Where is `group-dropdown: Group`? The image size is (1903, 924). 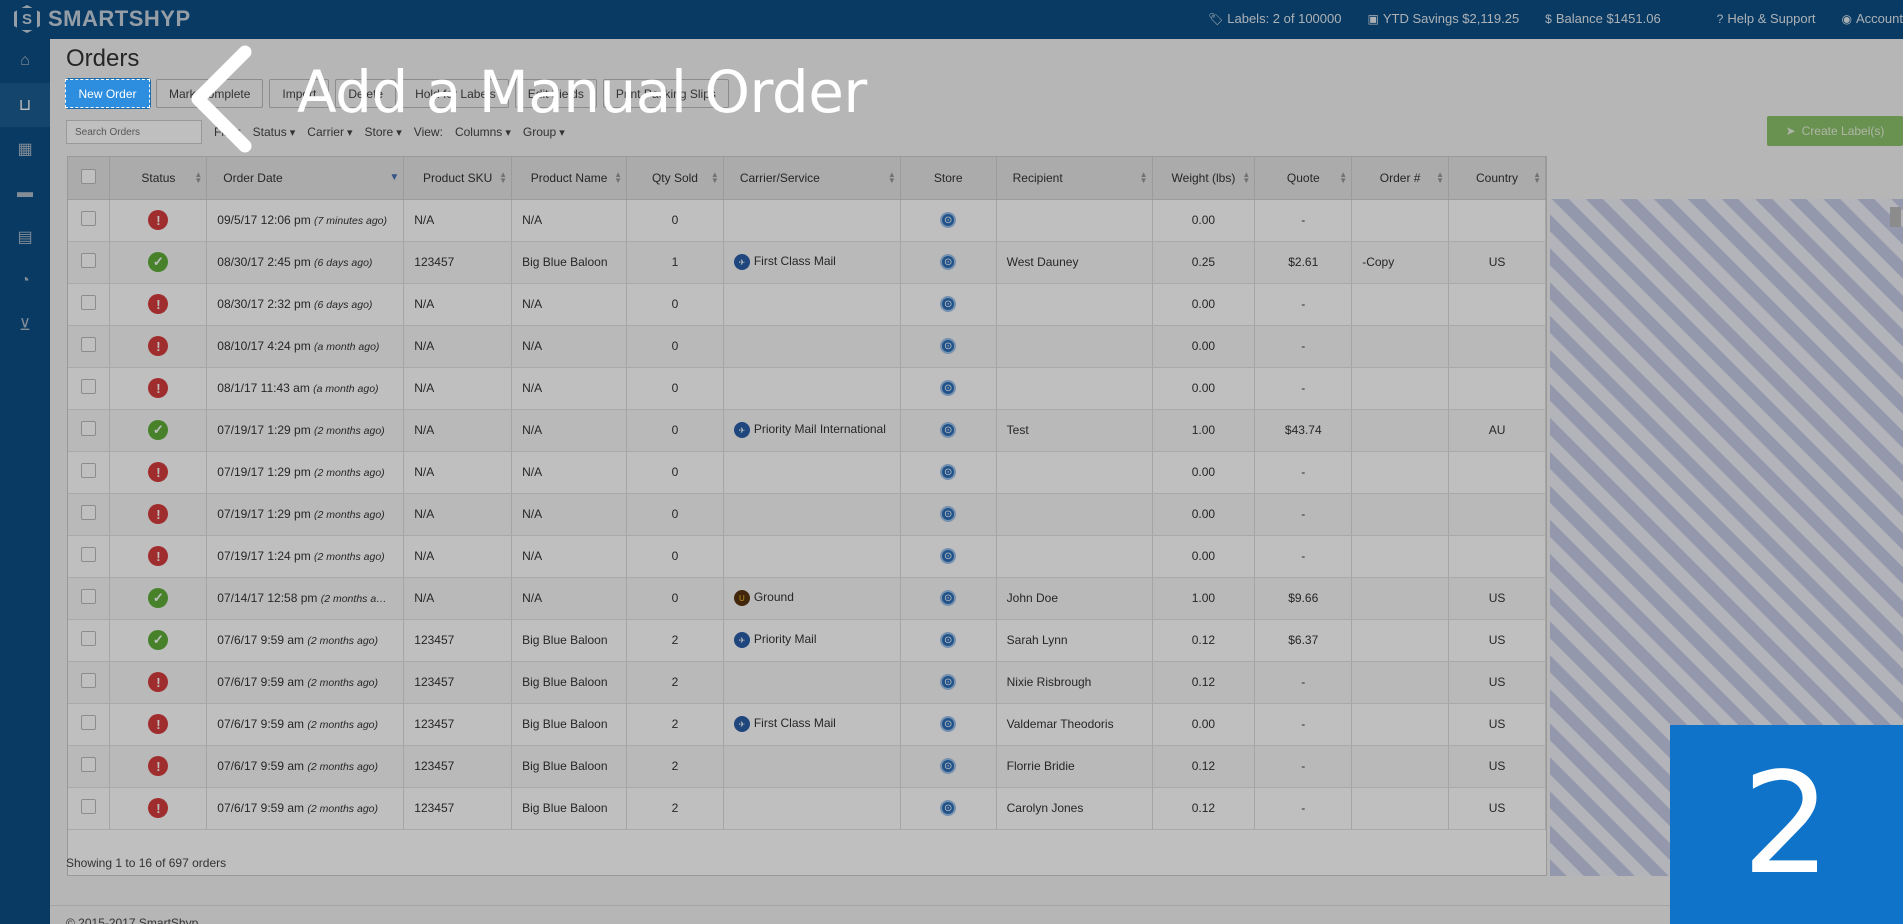 group-dropdown: Group is located at coordinates (544, 132).